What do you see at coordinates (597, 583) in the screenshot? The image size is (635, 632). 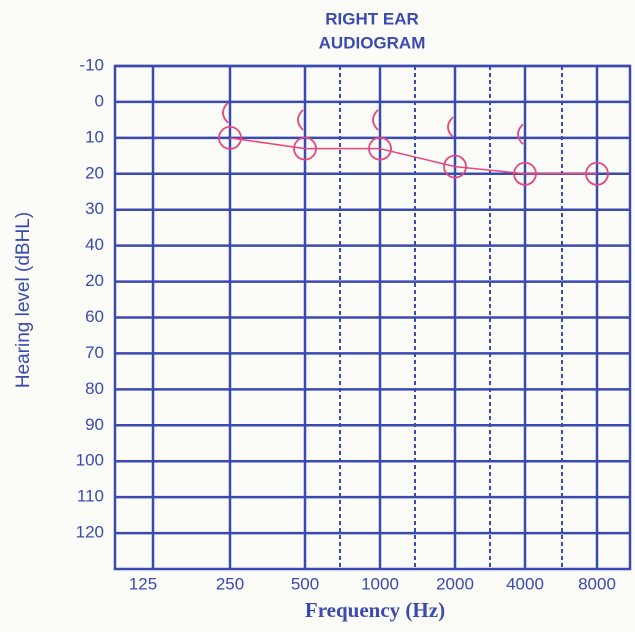 I see `x-tick-label: 8000` at bounding box center [597, 583].